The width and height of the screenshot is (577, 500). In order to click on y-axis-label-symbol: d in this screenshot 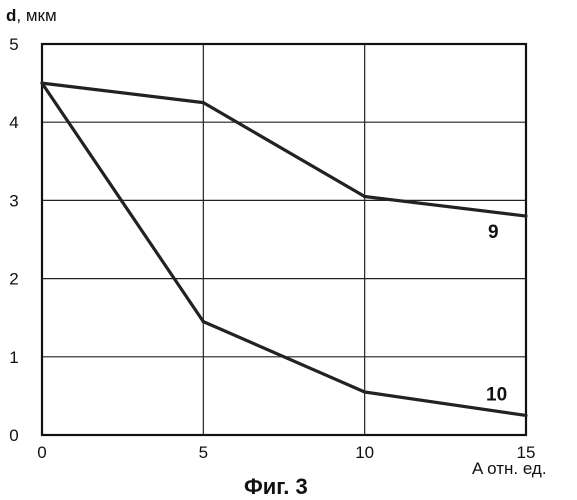, I will do `click(11, 15)`.